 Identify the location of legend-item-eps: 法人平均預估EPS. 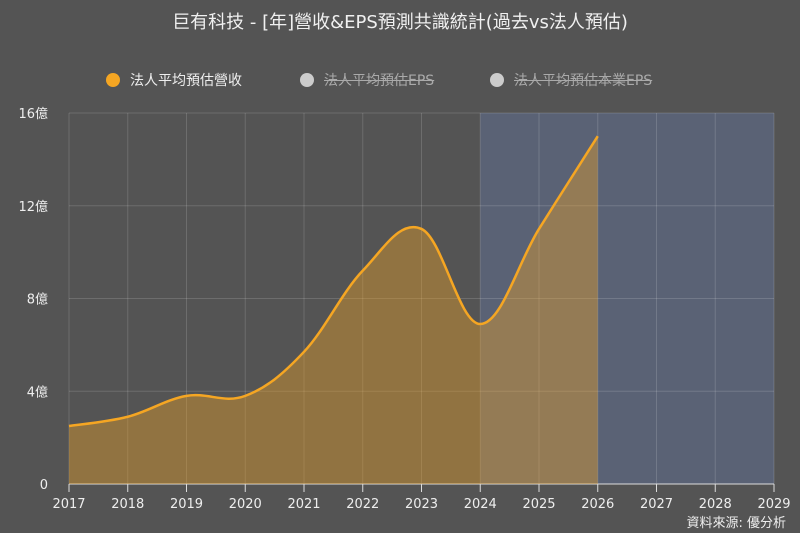
(367, 80).